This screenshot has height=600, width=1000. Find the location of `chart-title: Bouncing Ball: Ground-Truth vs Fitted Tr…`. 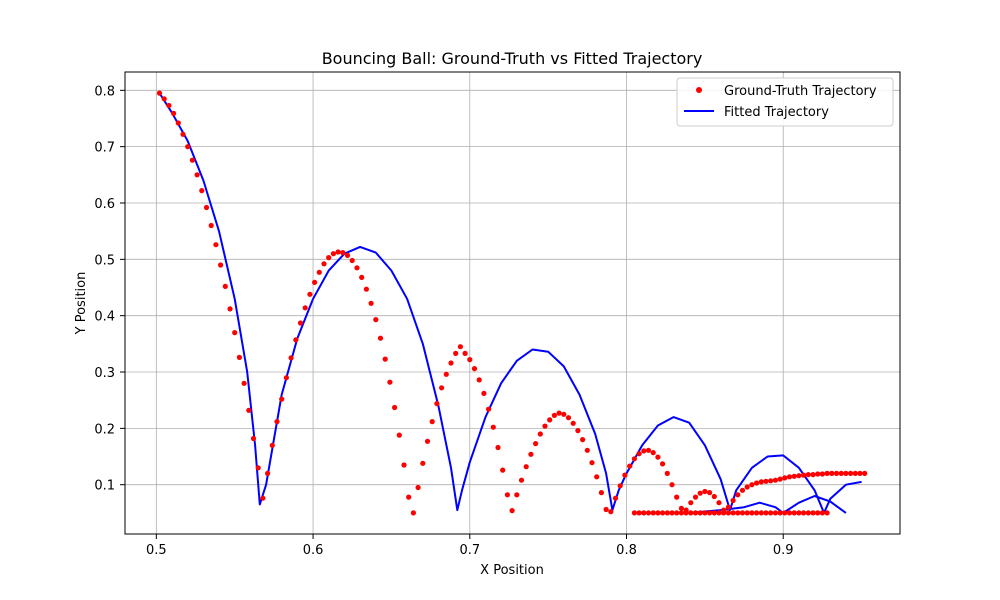

chart-title: Bouncing Ball: Ground-Truth vs Fitted Tr… is located at coordinates (512, 58).